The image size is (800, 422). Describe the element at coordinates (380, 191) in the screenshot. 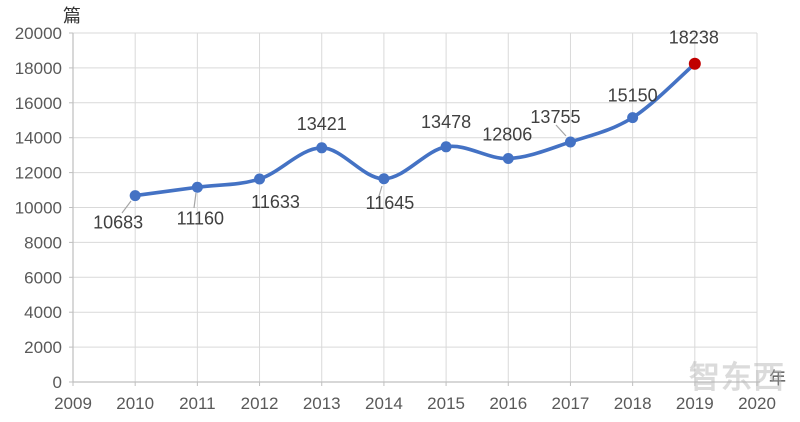

I see `leader-line-2014` at that location.